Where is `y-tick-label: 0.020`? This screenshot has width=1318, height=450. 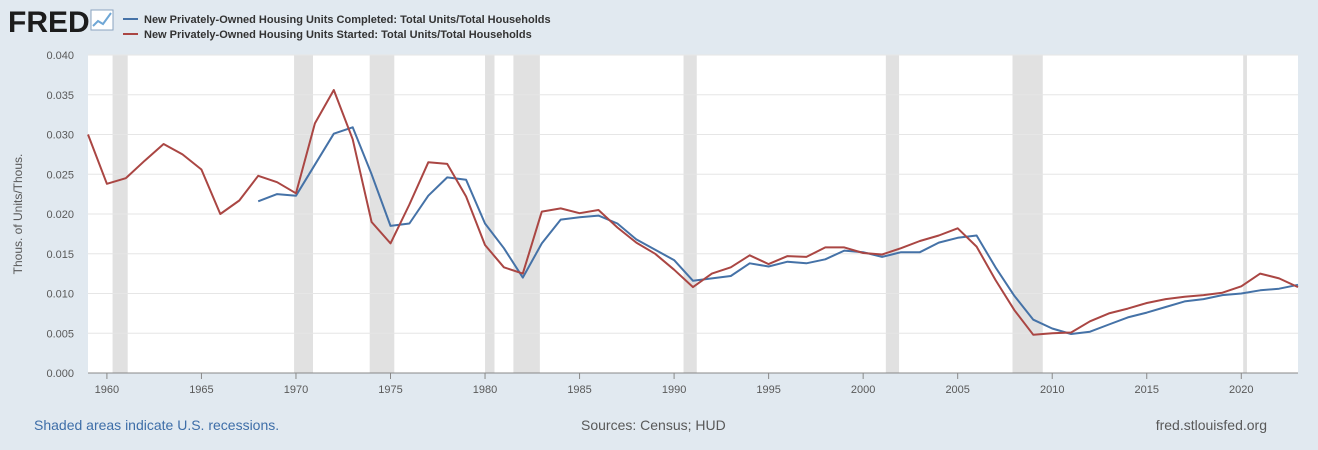 y-tick-label: 0.020 is located at coordinates (60, 215).